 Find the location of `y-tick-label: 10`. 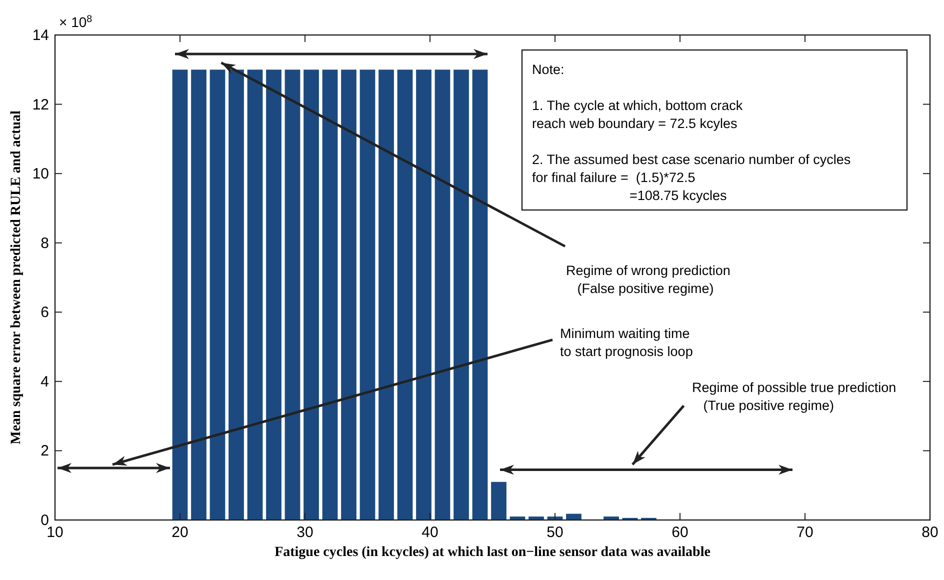

y-tick-label: 10 is located at coordinates (40, 174).